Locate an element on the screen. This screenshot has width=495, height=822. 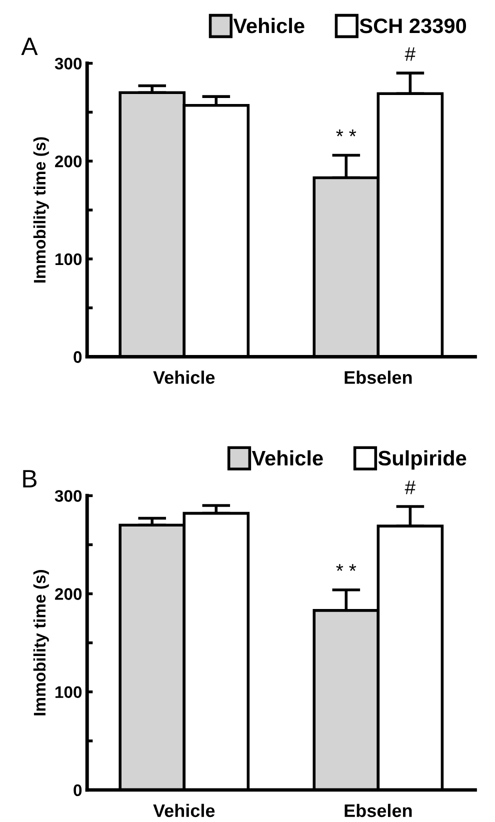
legend-label: Sulpiride is located at coordinates (422, 460).